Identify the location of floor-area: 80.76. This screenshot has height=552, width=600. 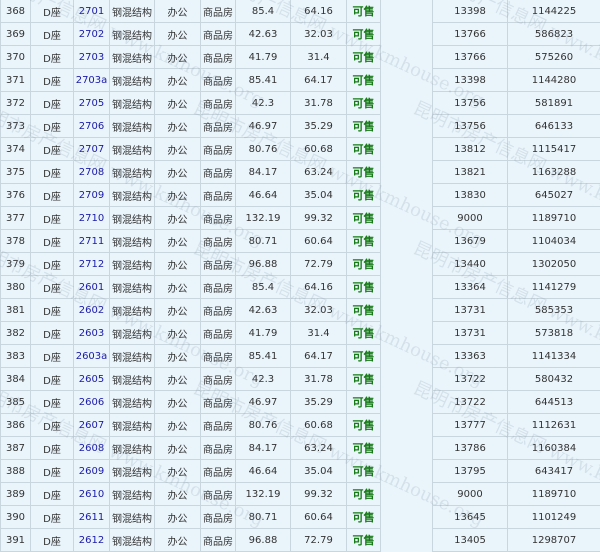
(263, 149).